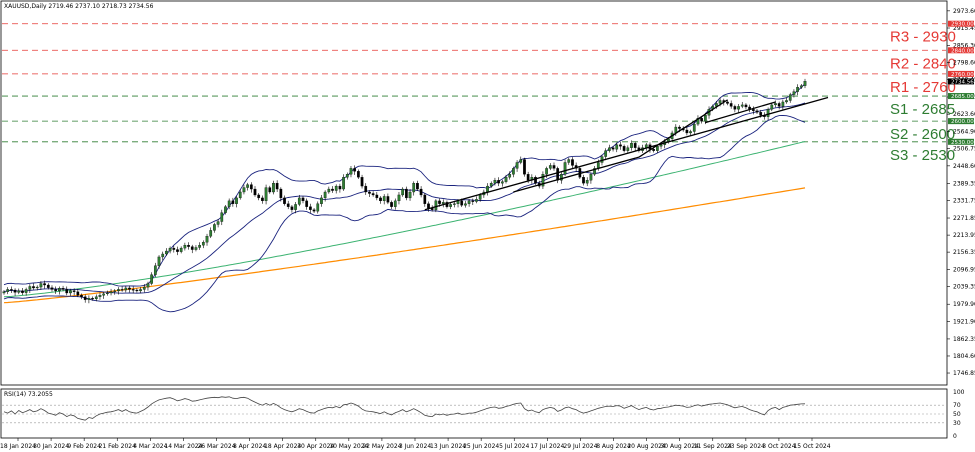 The width and height of the screenshot is (975, 452). Describe the element at coordinates (746, 446) in the screenshot. I see `date-tick-label: 23 Sep 2024` at that location.